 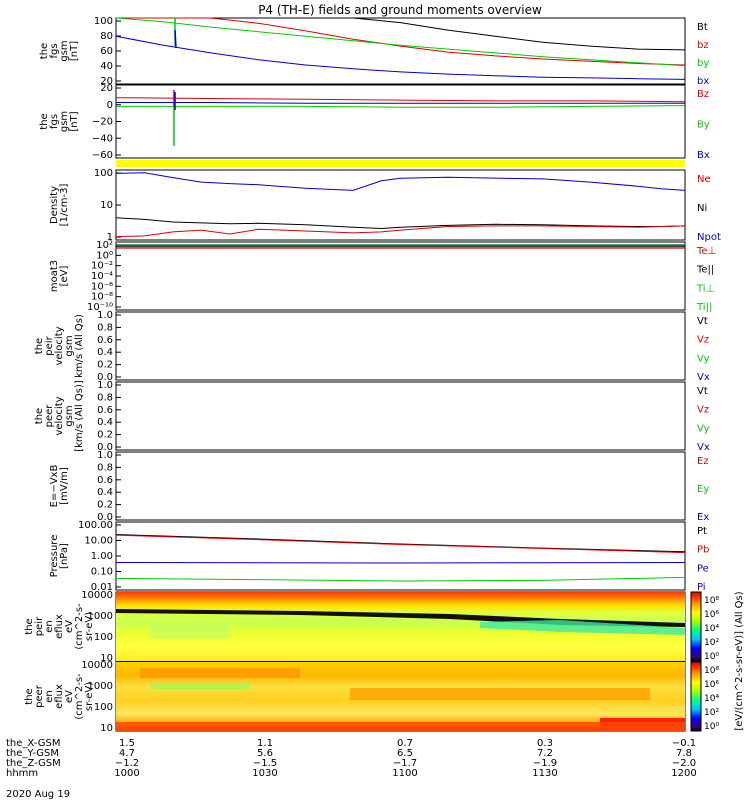 What do you see at coordinates (105, 340) in the screenshot?
I see `y-tick-peir-velocity: 0.6` at bounding box center [105, 340].